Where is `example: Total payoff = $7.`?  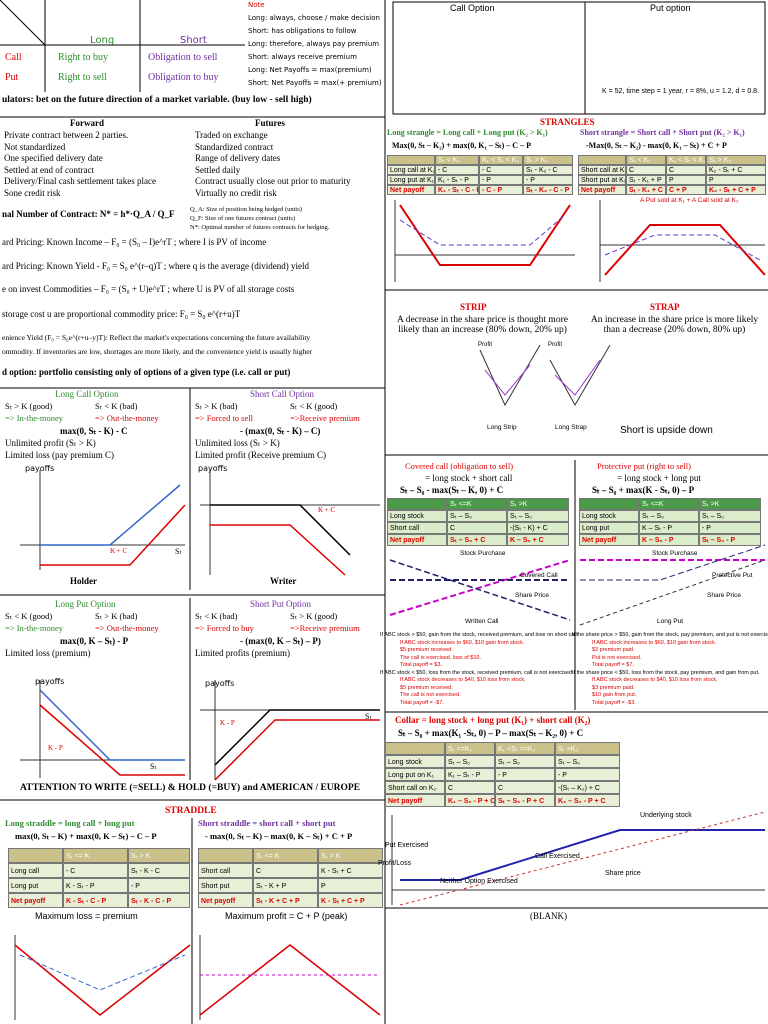
example: Total payoff = $7. is located at coordinates (613, 665).